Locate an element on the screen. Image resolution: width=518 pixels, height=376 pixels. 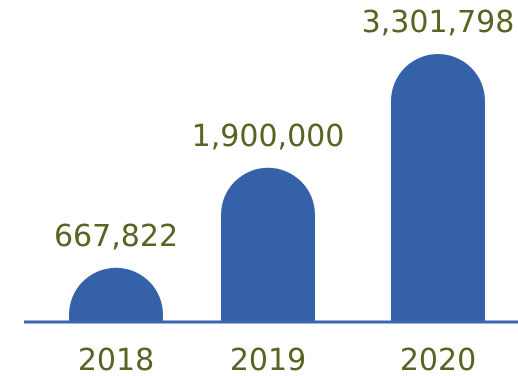
data-label-2018: 667,822 is located at coordinates (116, 236).